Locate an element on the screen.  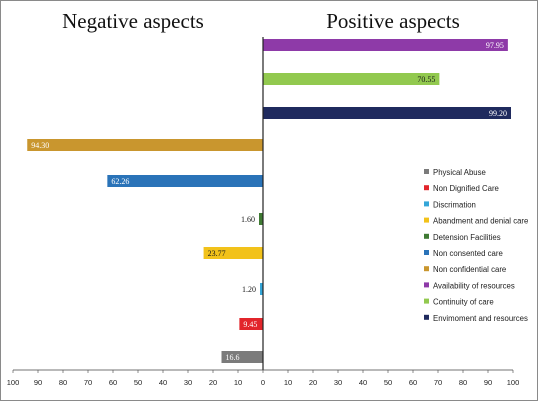
legend-label-10: Envimoment and resources is located at coordinates (480, 318).